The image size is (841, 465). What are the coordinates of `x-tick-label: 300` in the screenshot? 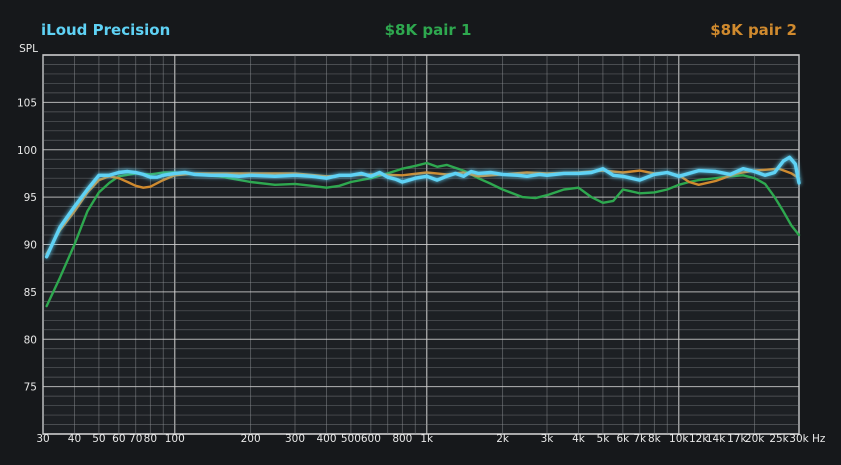 It's located at (295, 439).